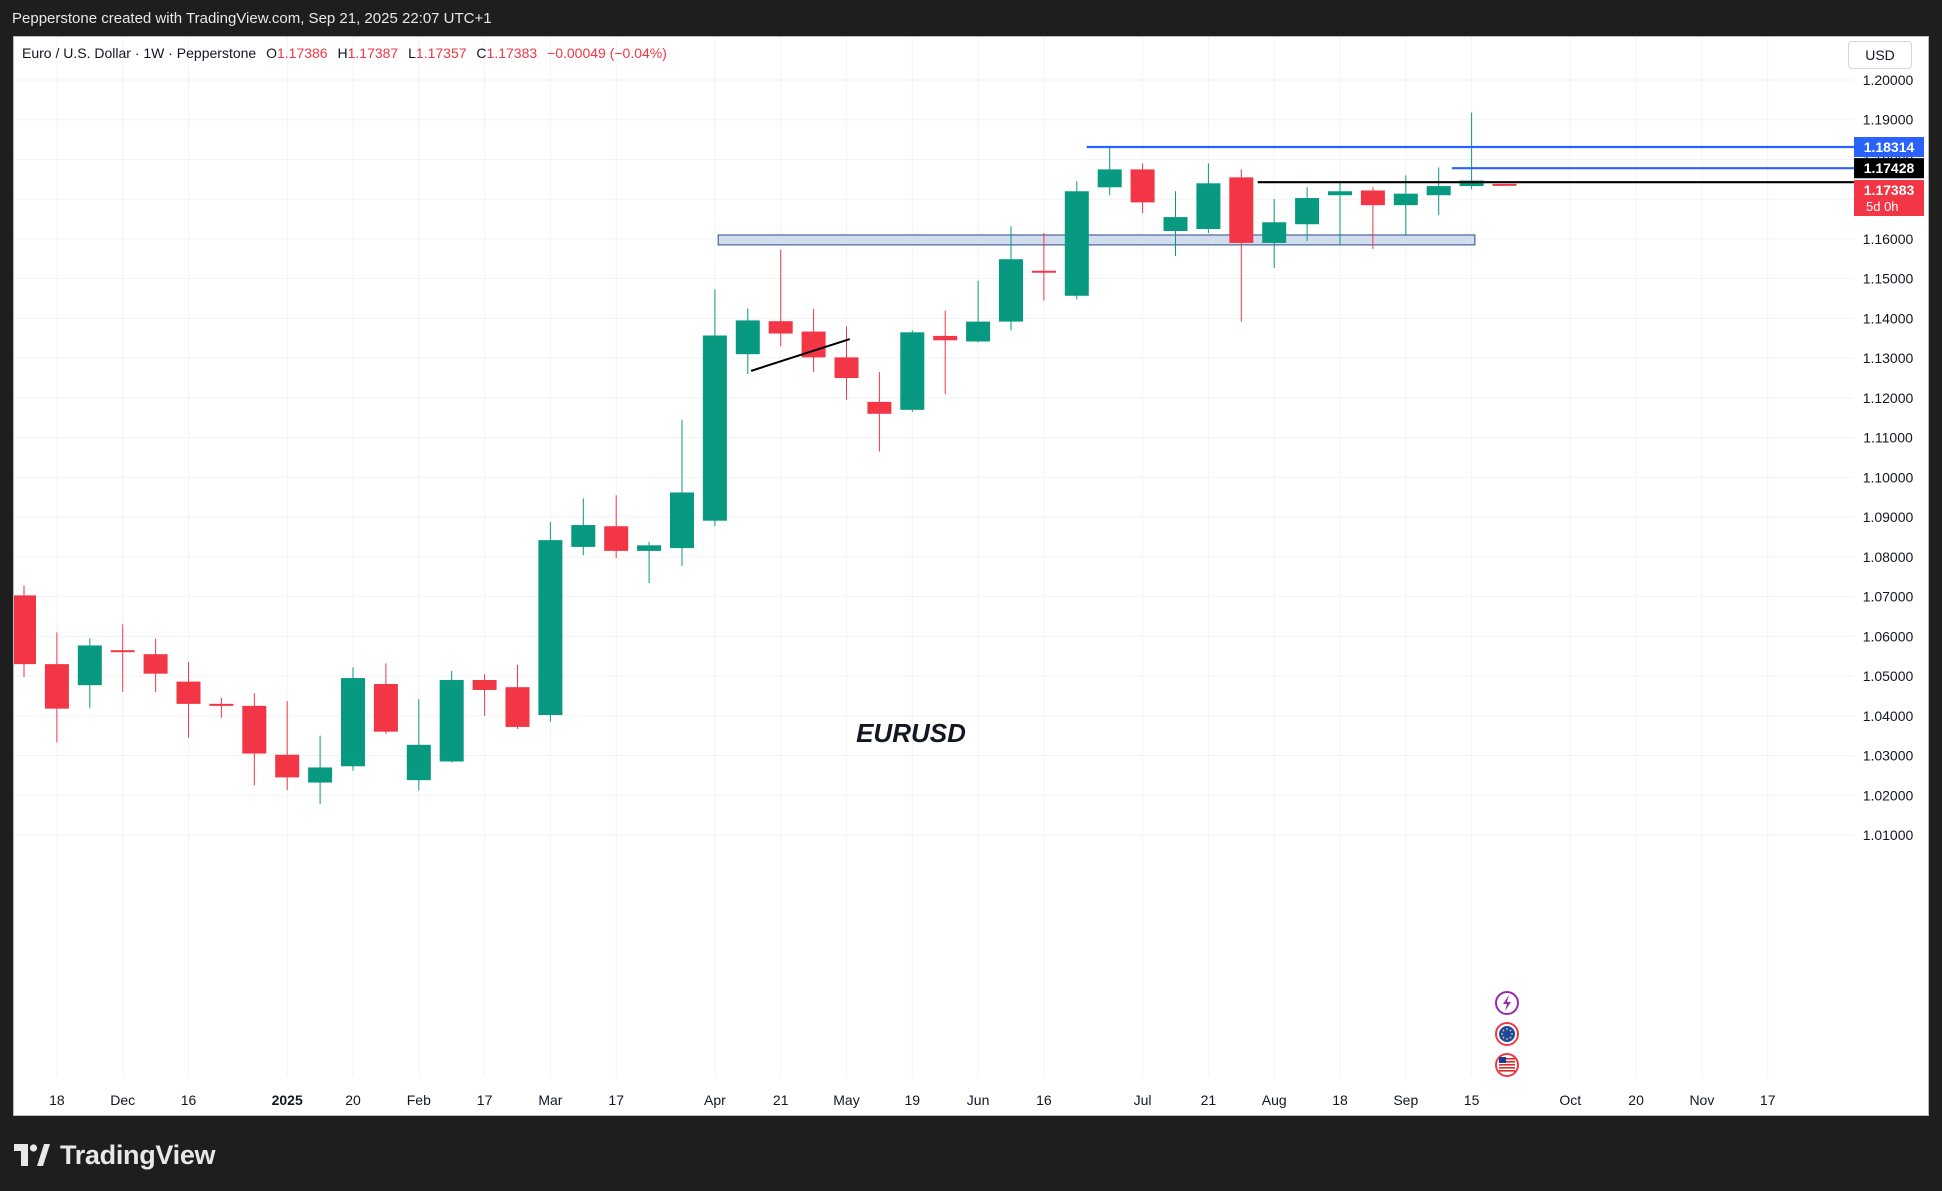 Image resolution: width=1942 pixels, height=1191 pixels. What do you see at coordinates (715, 1100) in the screenshot?
I see `time-tick-label: Apr` at bounding box center [715, 1100].